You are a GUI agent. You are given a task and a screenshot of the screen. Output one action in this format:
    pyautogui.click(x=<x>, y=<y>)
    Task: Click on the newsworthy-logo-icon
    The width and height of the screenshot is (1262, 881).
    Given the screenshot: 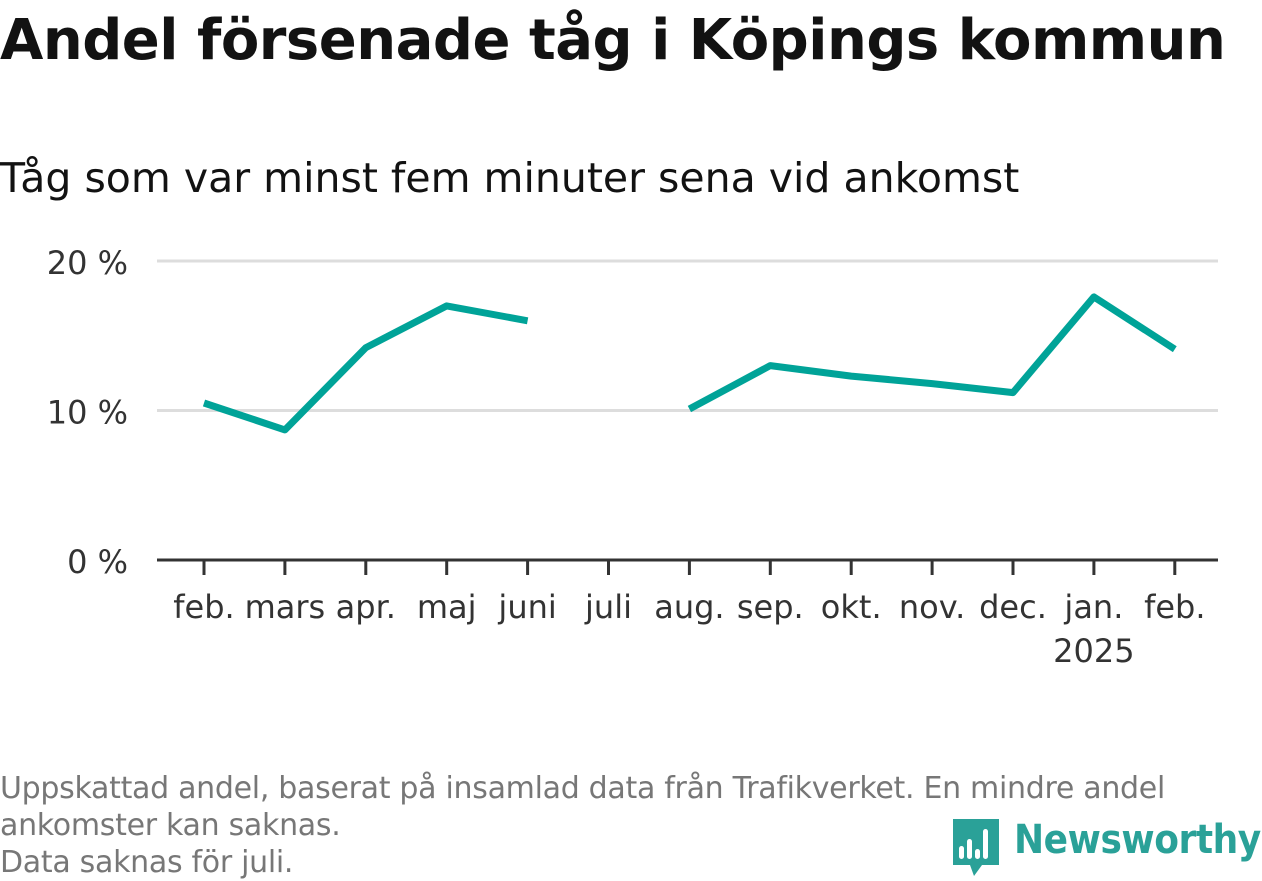 What is the action you would take?
    pyautogui.click(x=976, y=847)
    